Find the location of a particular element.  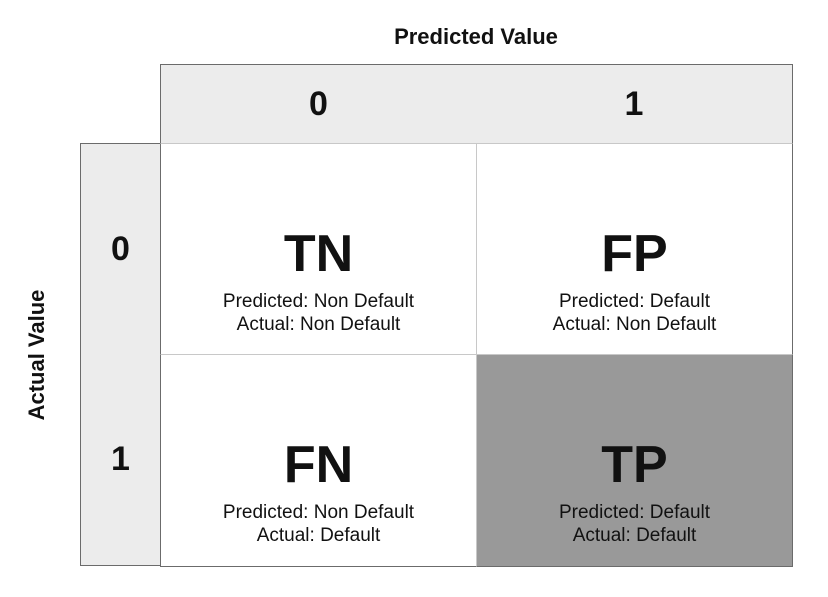

predicted-column-header-1: 1 is located at coordinates (634, 104).